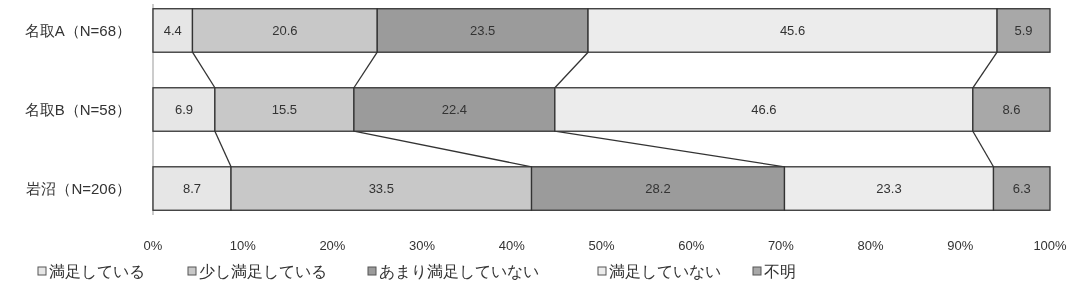  Describe the element at coordinates (459, 271) in the screenshot. I see `legend-label: あまり満足していない` at that location.